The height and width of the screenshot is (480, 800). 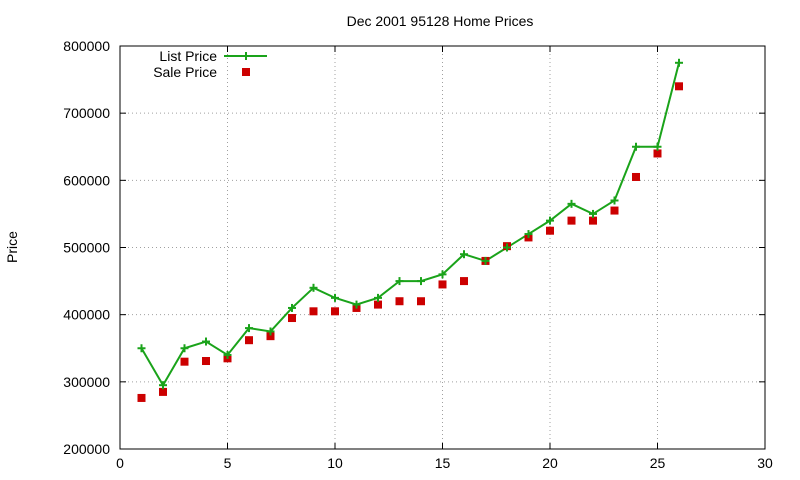 I want to click on legend-swatch-sale-price, so click(x=246, y=72).